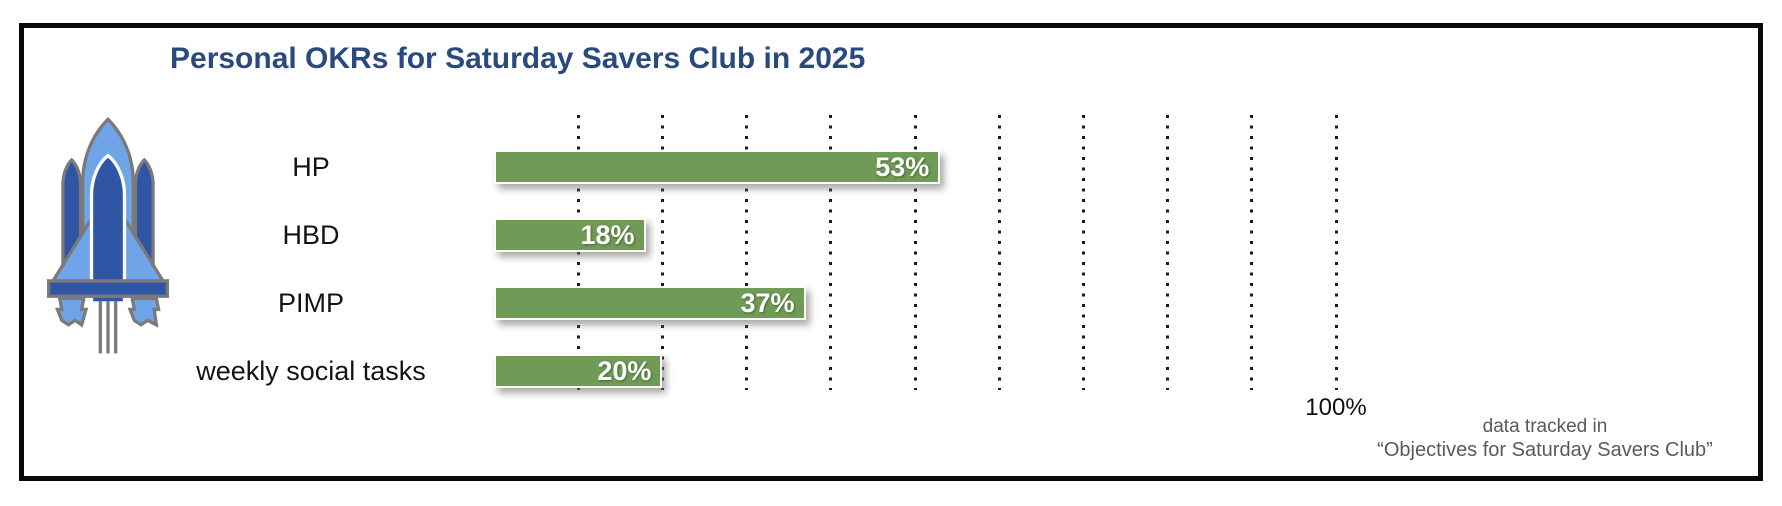  I want to click on gridline-40pct, so click(831, 252).